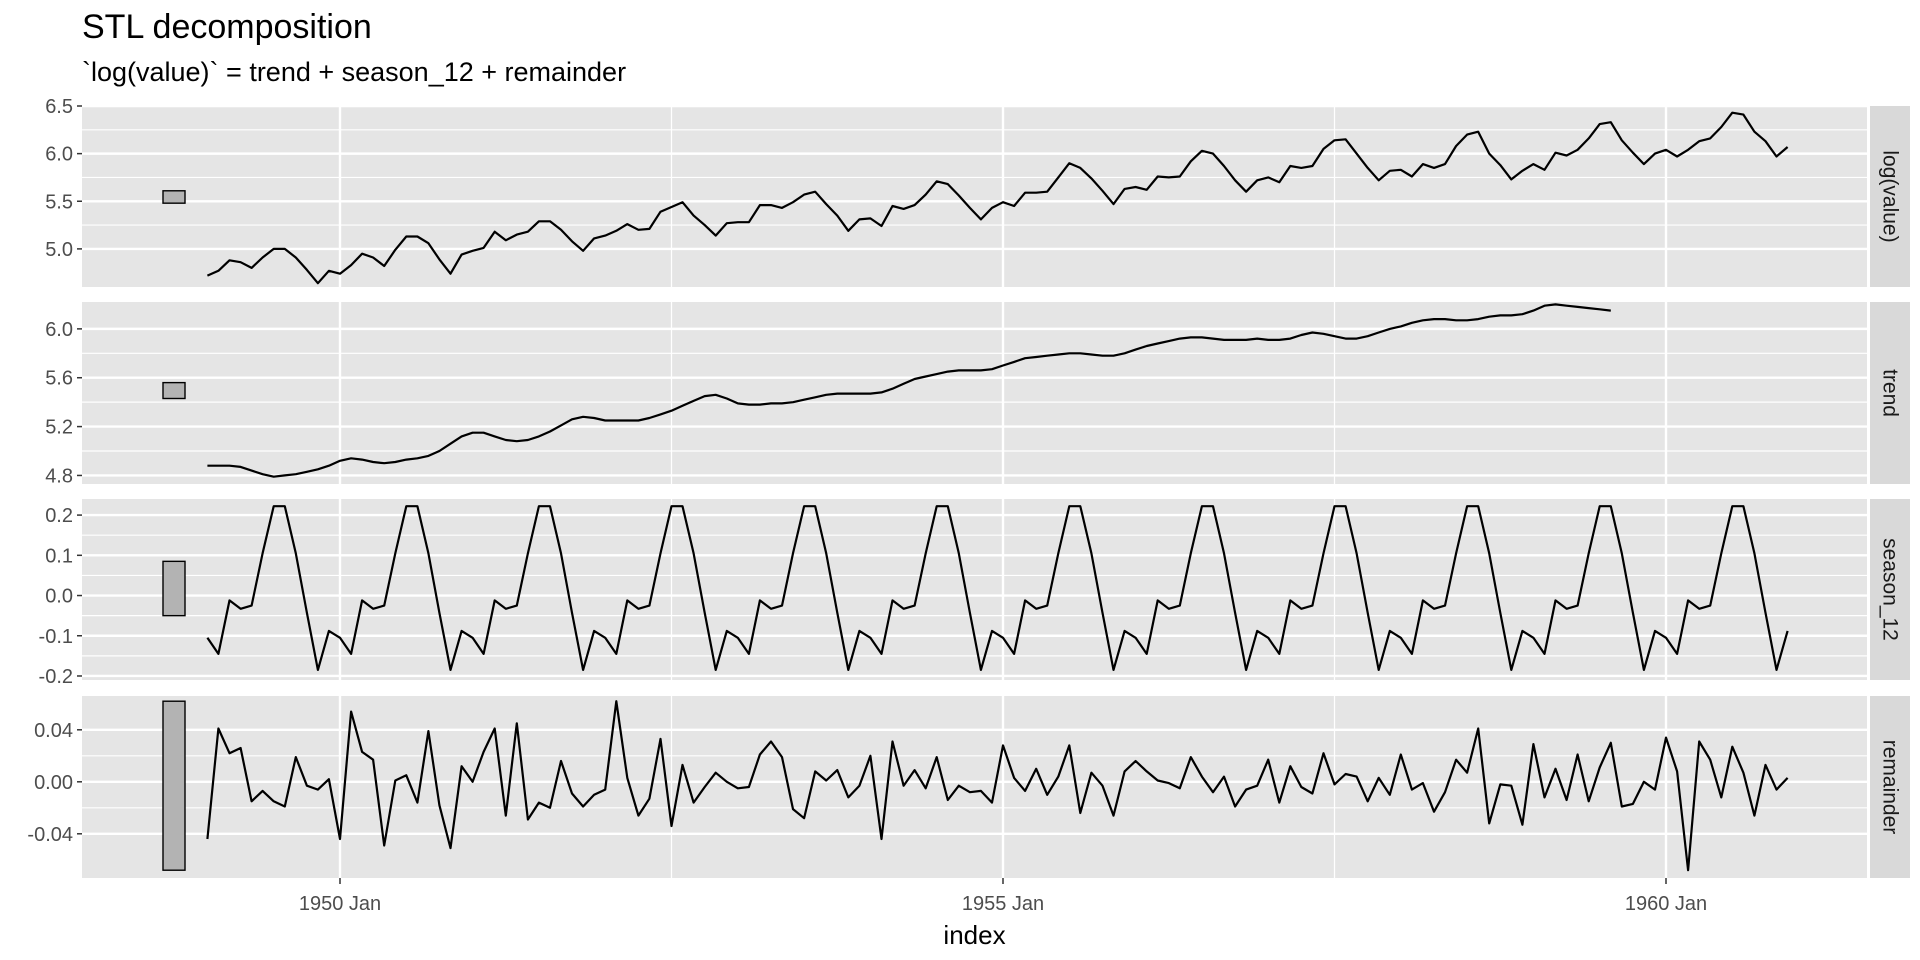 The image size is (1920, 960). I want to click on y-tick-label: 0.0, so click(59, 597).